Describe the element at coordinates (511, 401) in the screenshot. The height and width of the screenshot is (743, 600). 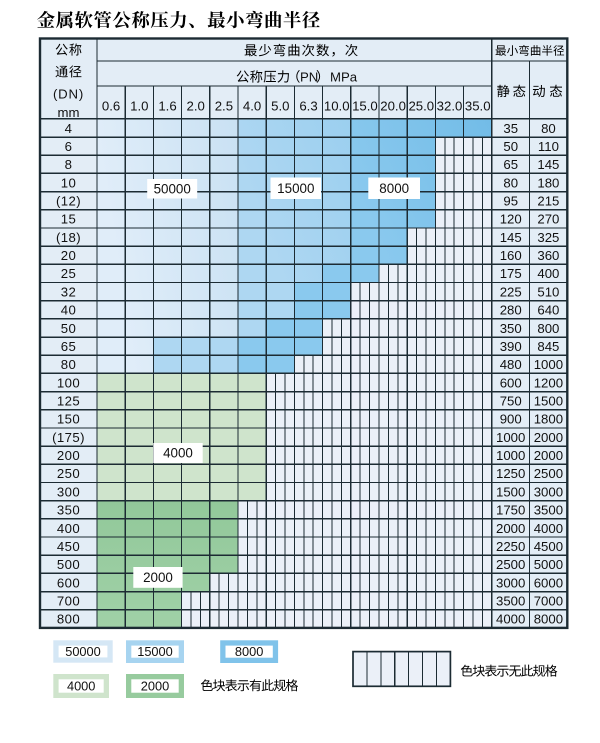
I see `svg-text: 750` at that location.